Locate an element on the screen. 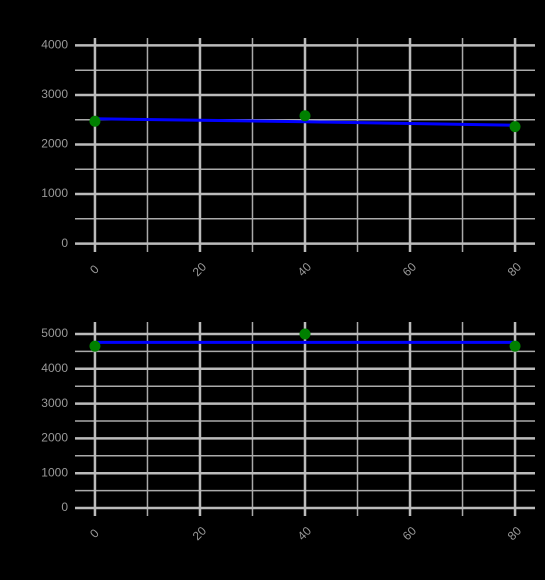 The height and width of the screenshot is (580, 545). y-tick-label: 5000 is located at coordinates (54, 333).